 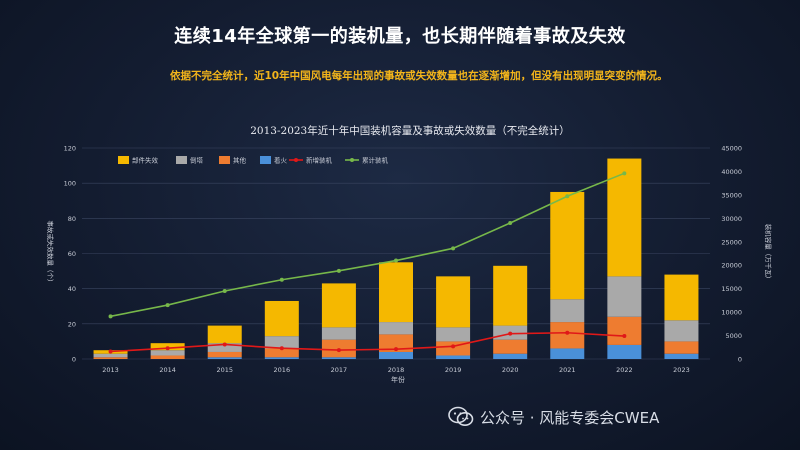 What do you see at coordinates (167, 370) in the screenshot?
I see `x-tick-label: 2014` at bounding box center [167, 370].